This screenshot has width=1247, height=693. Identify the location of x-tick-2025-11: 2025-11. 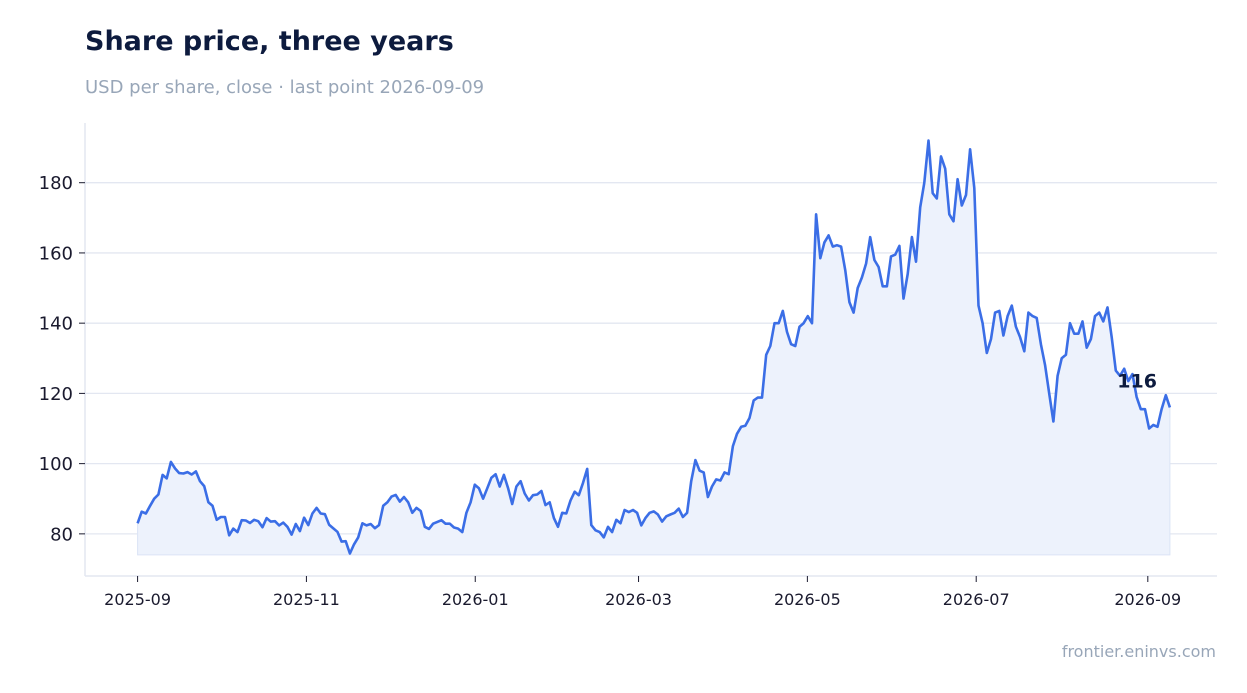
(306, 592).